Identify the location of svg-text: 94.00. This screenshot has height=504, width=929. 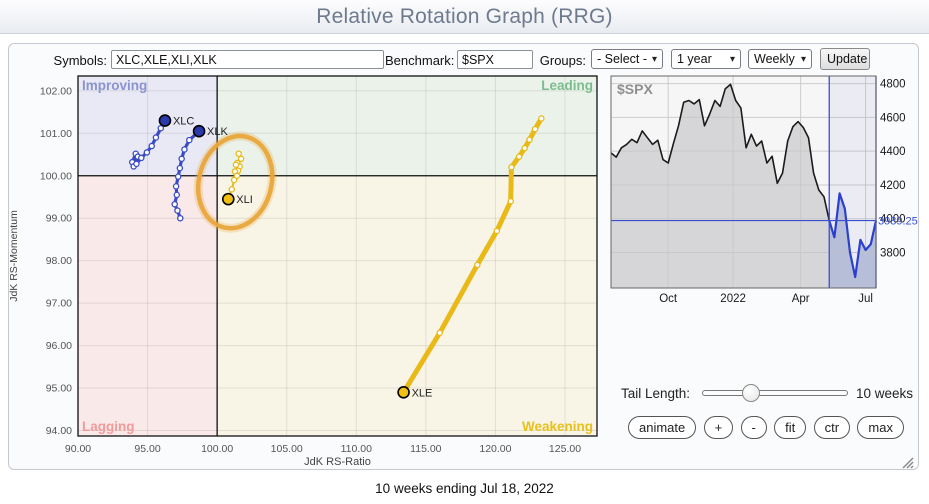
(59, 431).